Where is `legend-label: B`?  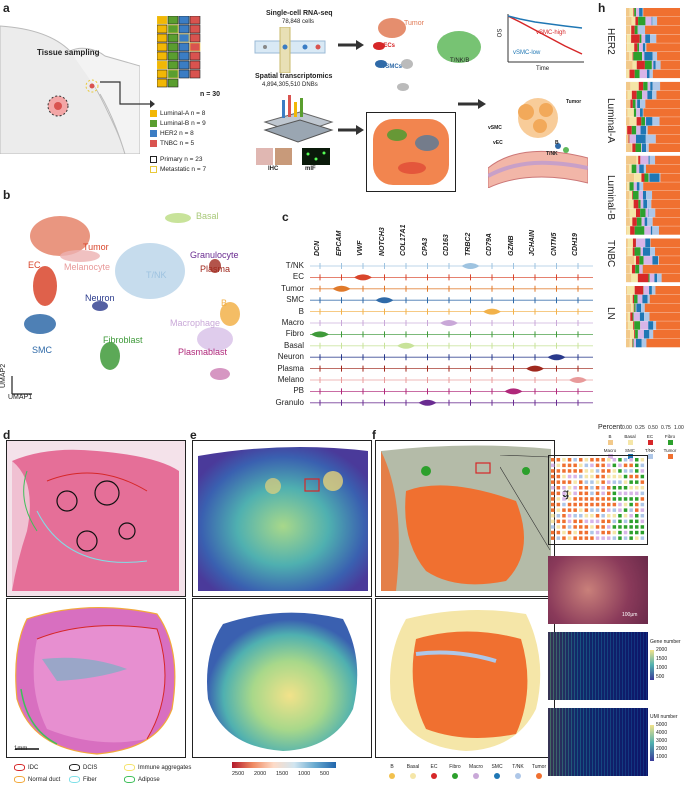
legend-label: B is located at coordinates (610, 436).